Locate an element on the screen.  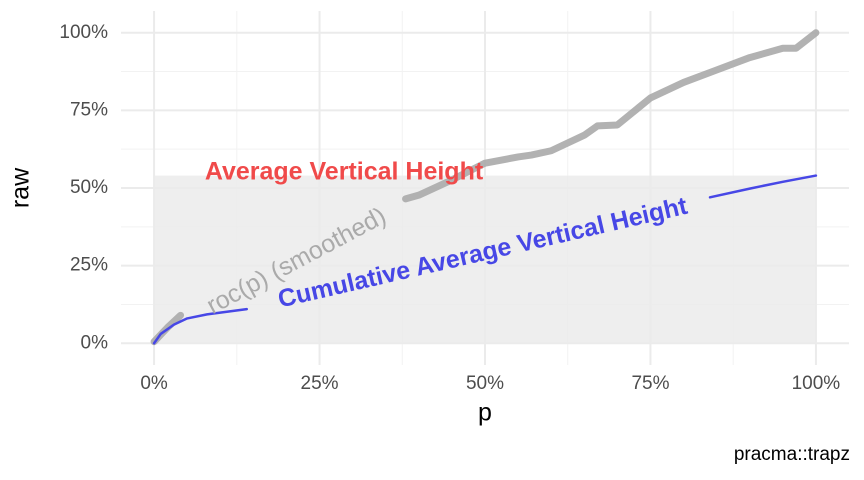
y-axis-title: raw is located at coordinates (21, 187).